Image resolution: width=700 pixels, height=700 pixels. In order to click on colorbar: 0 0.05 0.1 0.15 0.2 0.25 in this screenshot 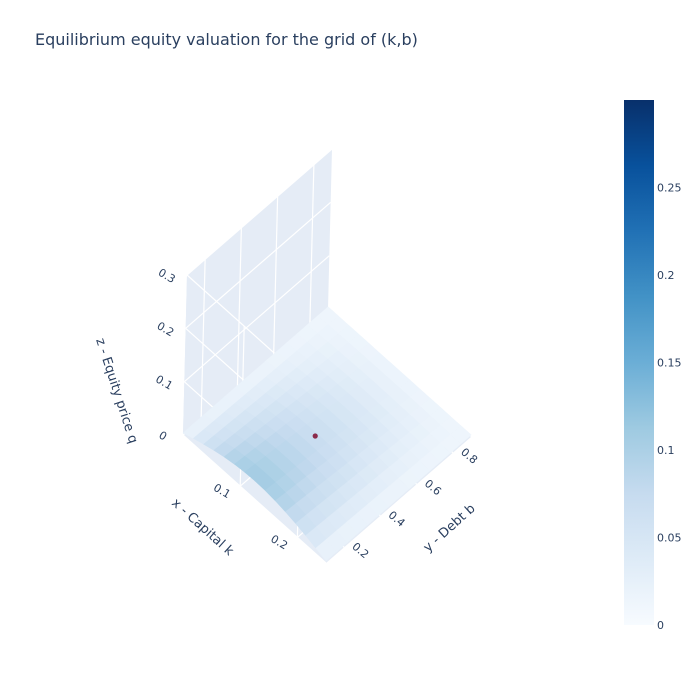, I will do `click(653, 366)`.